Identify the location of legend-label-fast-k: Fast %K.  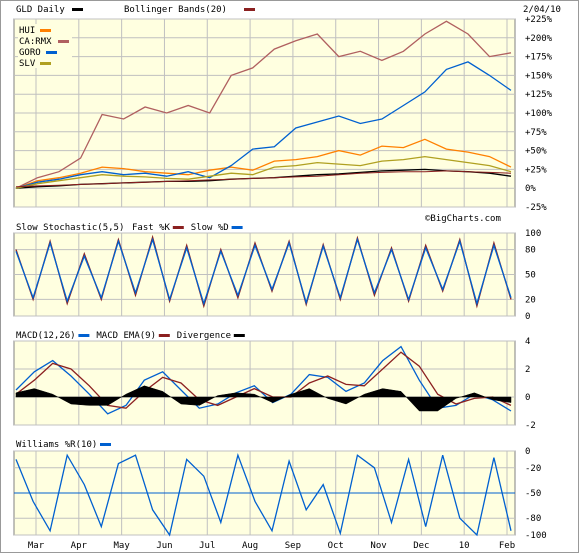
(151, 228).